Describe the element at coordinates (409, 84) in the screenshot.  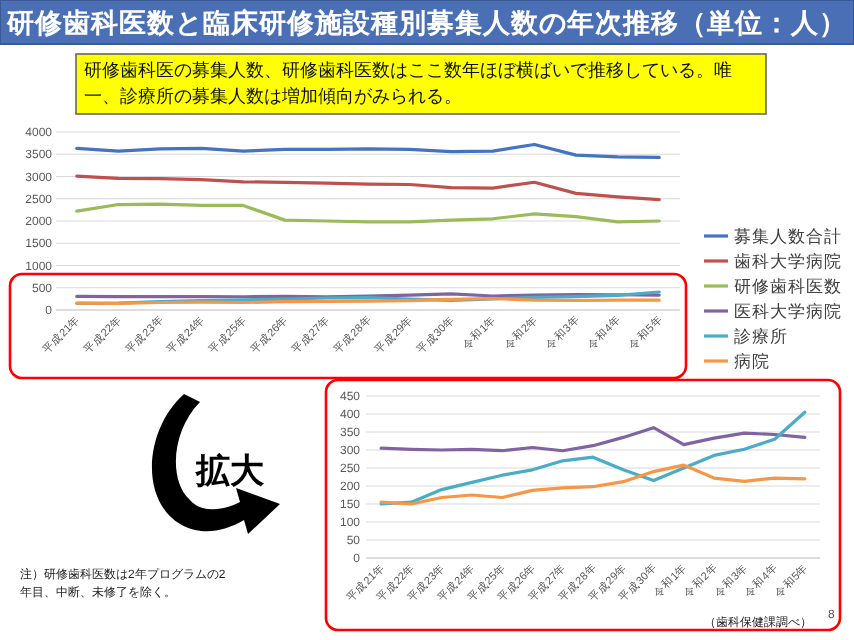
I see `chart-subtitle: 研修歯科医の募集人数、研修歯科医数はここ数年ほぼ横ばいで推移している。唯一、診療所の募集人数は増加傾向がみられる。` at that location.